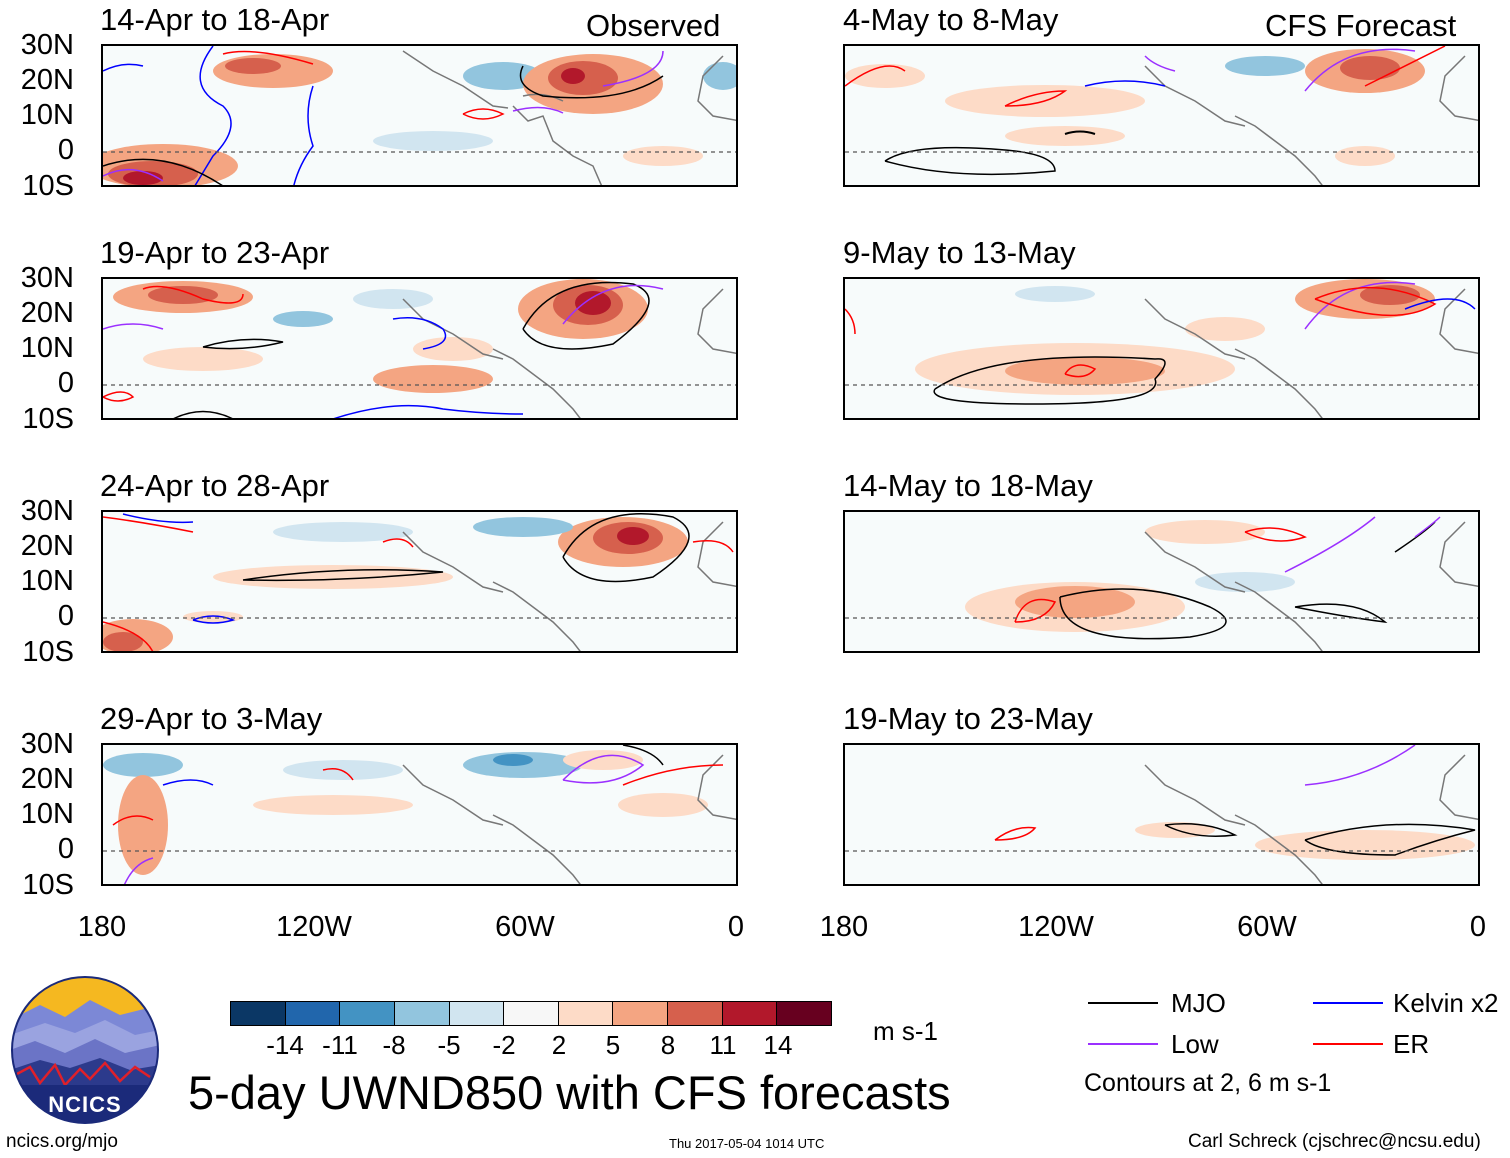 Image resolution: width=1510 pixels, height=1158 pixels. I want to click on logo-text: NCICS, so click(84, 1104).